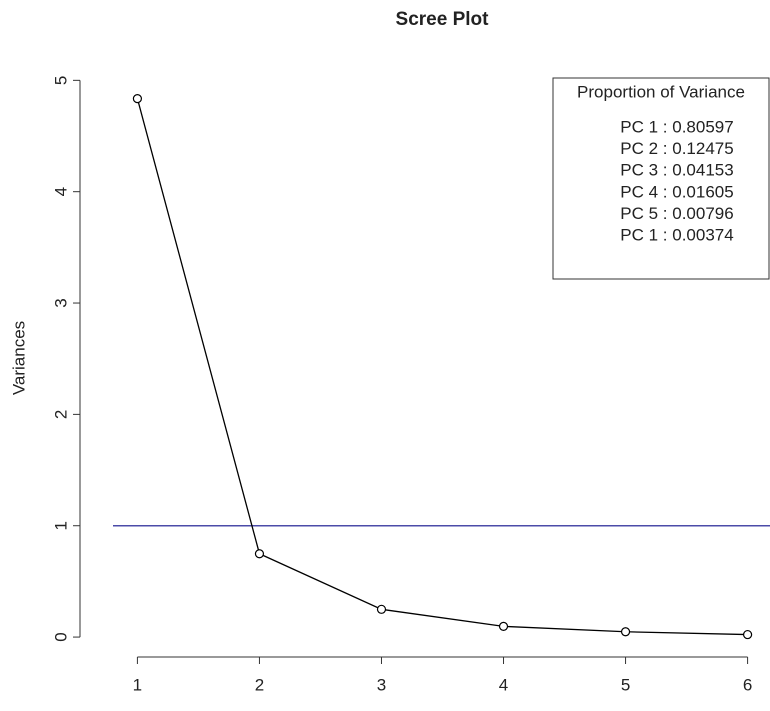 Image resolution: width=770 pixels, height=711 pixels. Describe the element at coordinates (676, 191) in the screenshot. I see `legend-entry: PC 4 : 0.01605` at that location.